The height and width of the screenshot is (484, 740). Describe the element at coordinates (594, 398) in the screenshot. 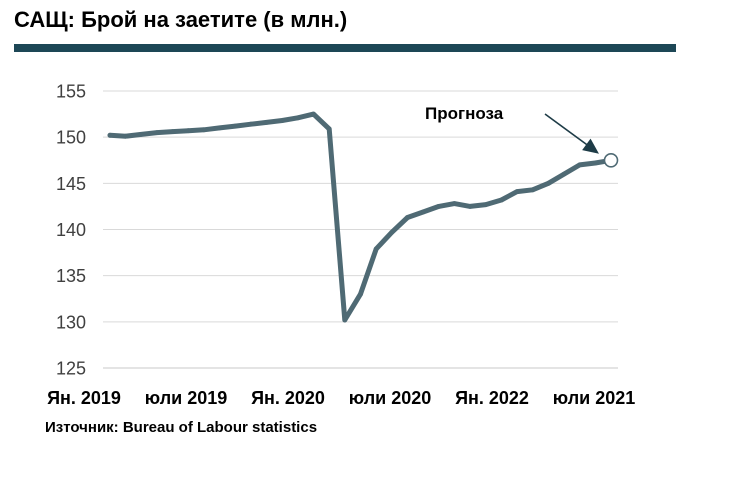

I see `x-tick-label: юли 2021` at that location.